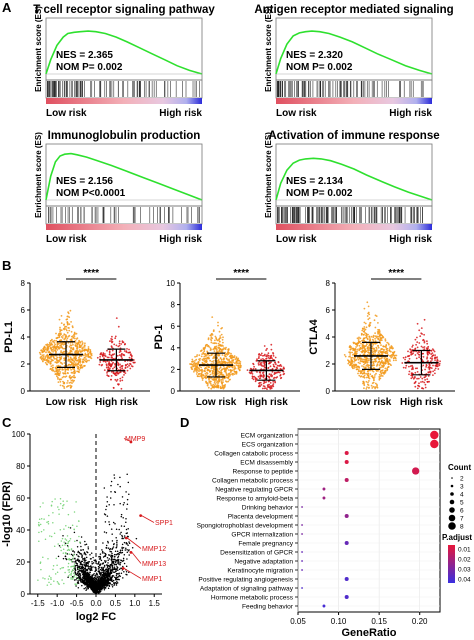  What do you see at coordinates (354, 179) in the screenshot?
I see `gsea-es-curve` at bounding box center [354, 179].